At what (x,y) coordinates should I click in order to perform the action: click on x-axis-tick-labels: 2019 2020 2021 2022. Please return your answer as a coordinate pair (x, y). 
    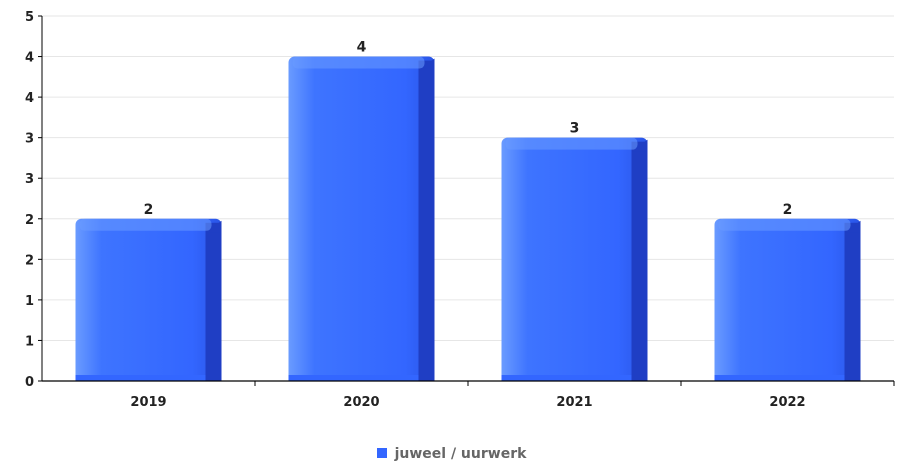
    Looking at the image, I should click on (467, 402).